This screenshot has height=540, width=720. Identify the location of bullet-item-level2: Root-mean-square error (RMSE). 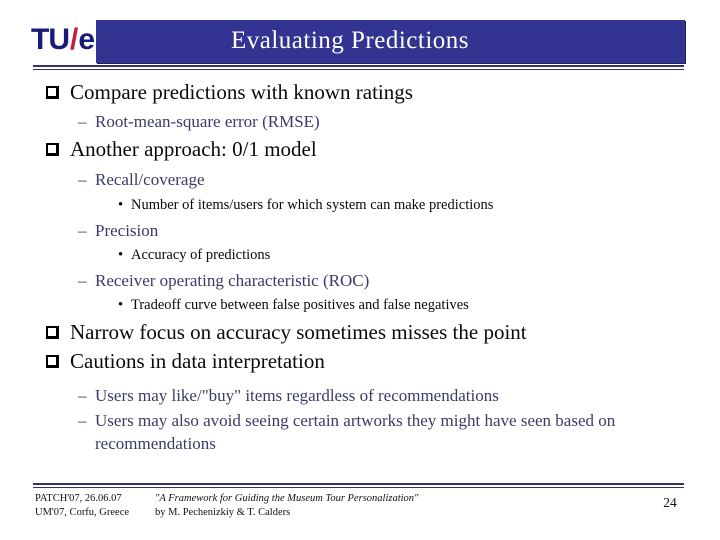
(360, 121).